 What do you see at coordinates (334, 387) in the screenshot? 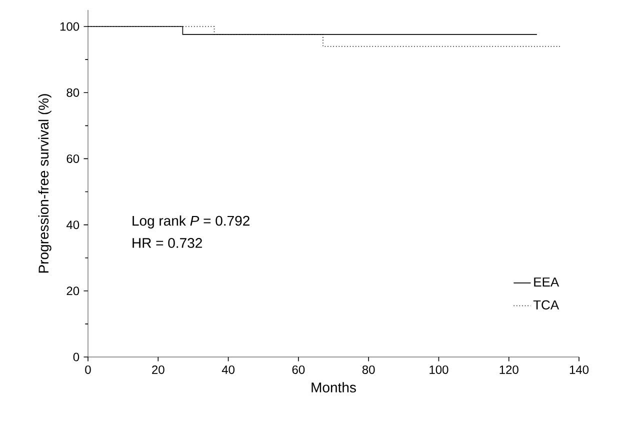
I see `x-axis-title: Months` at bounding box center [334, 387].